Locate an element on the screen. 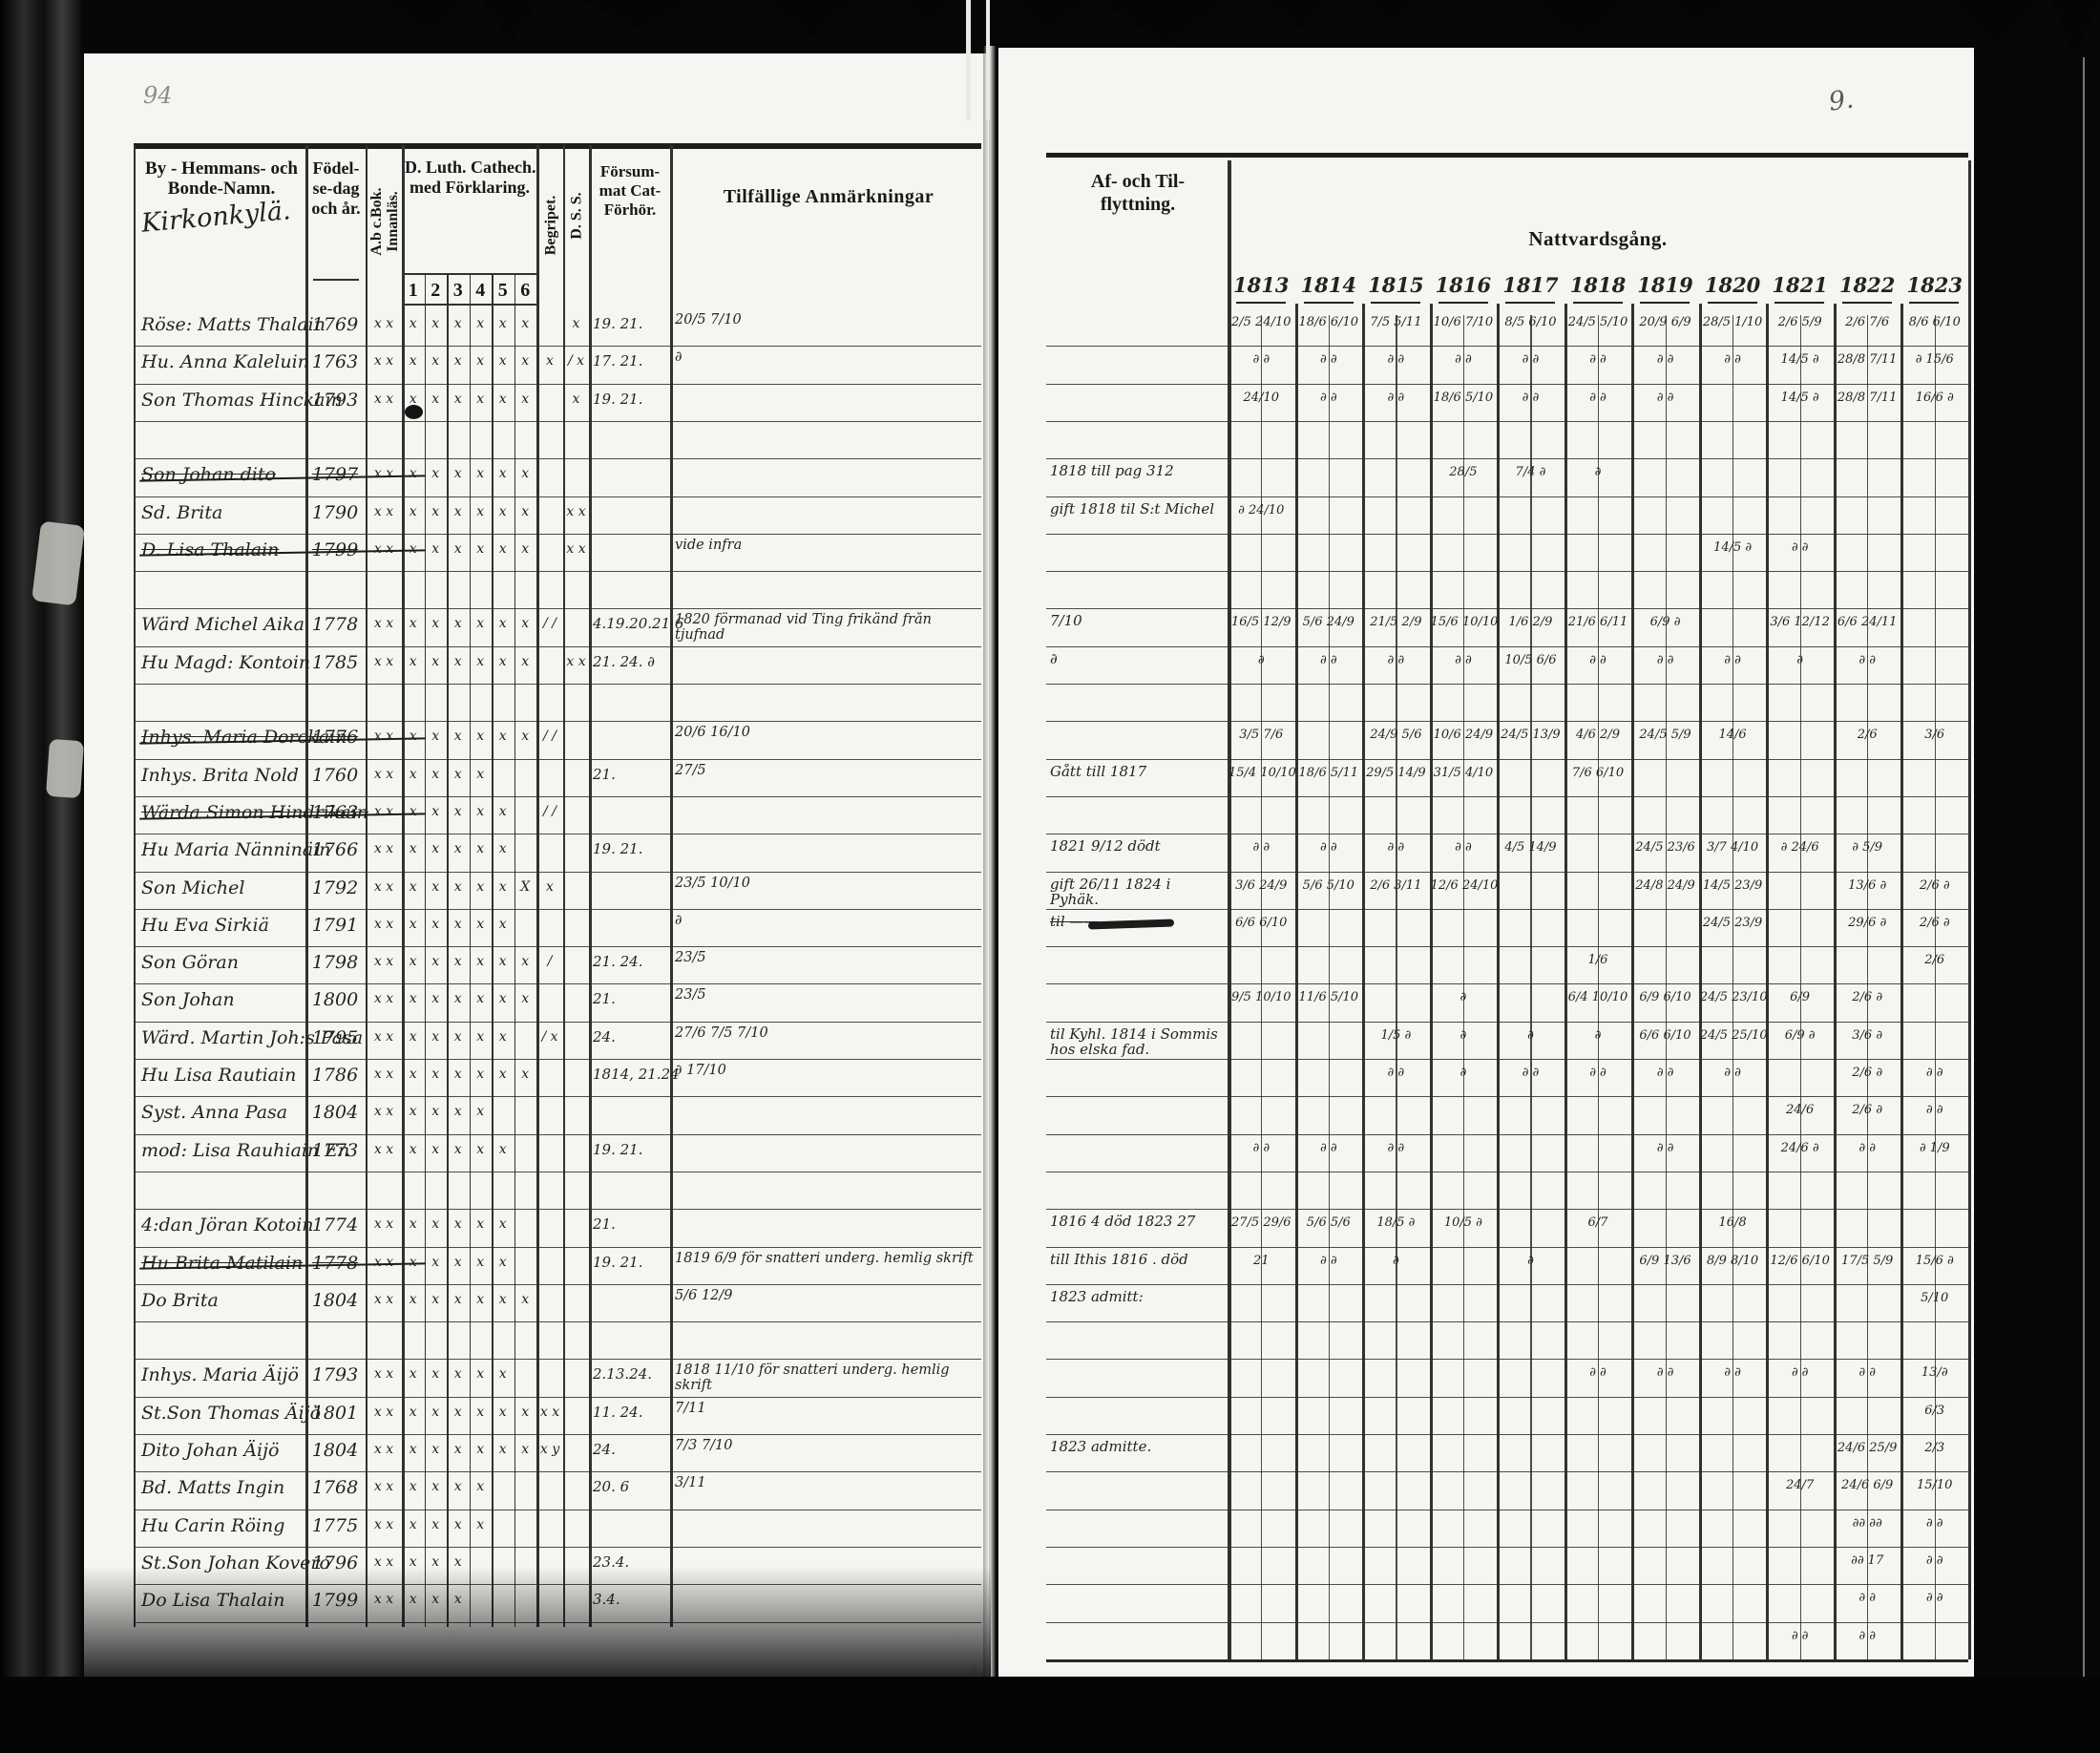  entry-name: mod: Lisa Rauhiain En is located at coordinates (246, 1150).